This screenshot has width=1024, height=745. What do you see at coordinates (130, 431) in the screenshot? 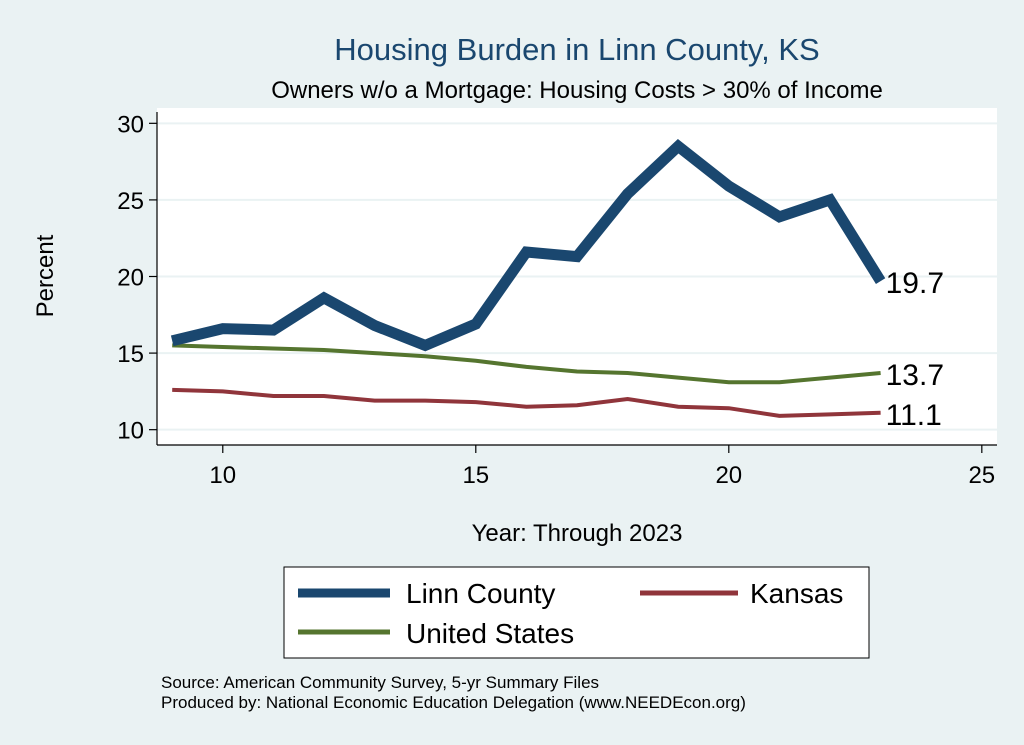
I see `y-tick-label-10: 10` at bounding box center [130, 431].